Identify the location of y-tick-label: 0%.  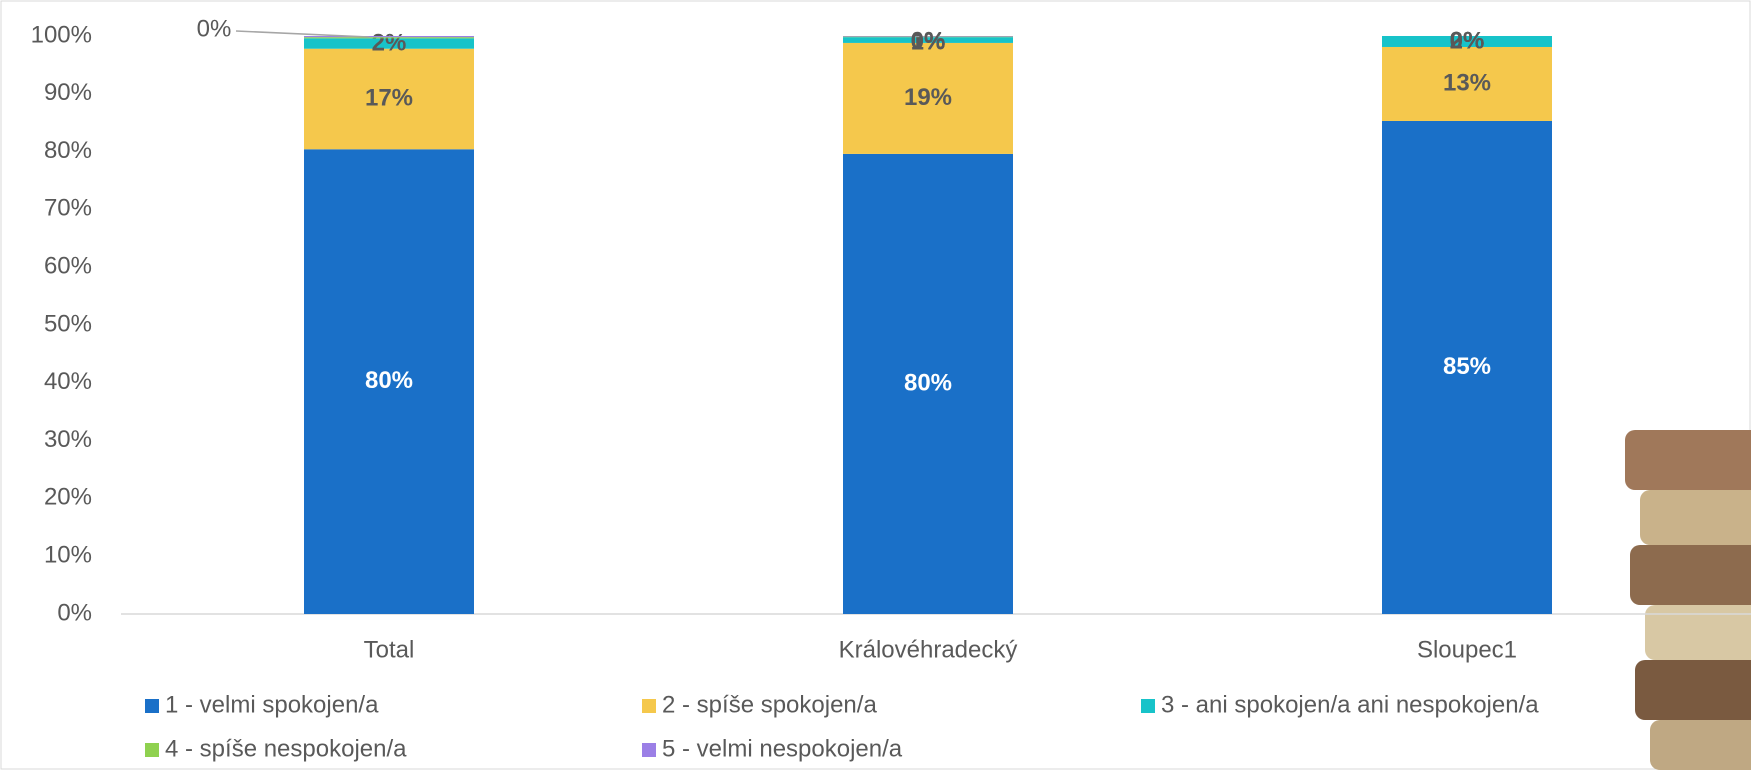
(74, 612).